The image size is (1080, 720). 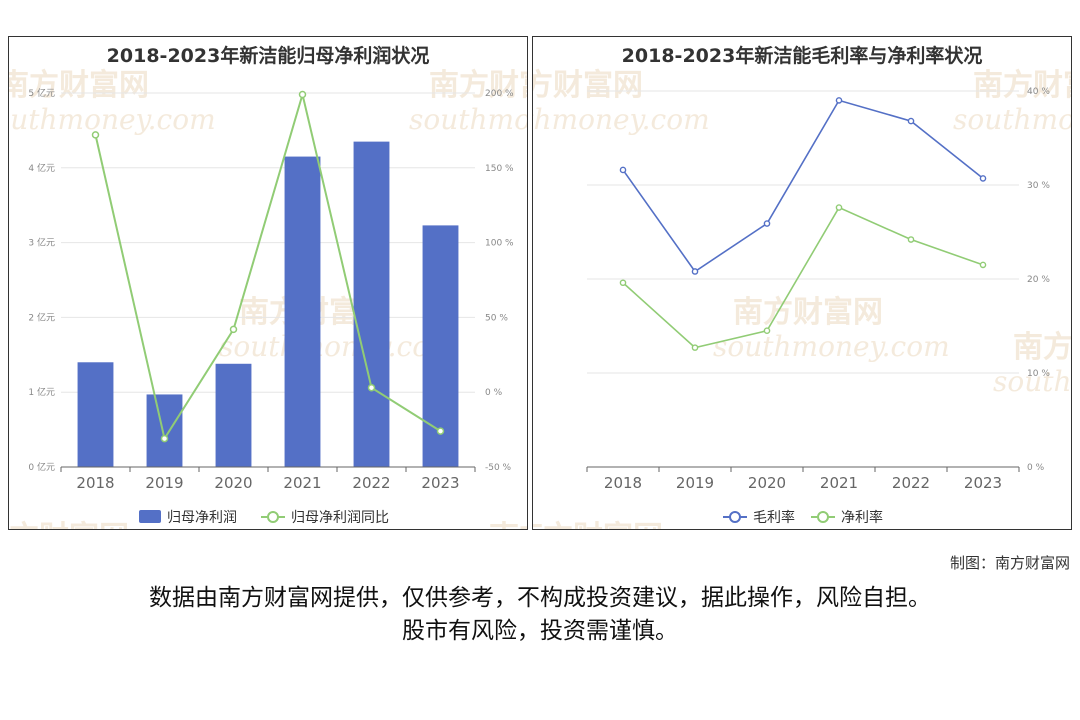 What do you see at coordinates (150, 516) in the screenshot?
I see `legend-swatch-bar` at bounding box center [150, 516].